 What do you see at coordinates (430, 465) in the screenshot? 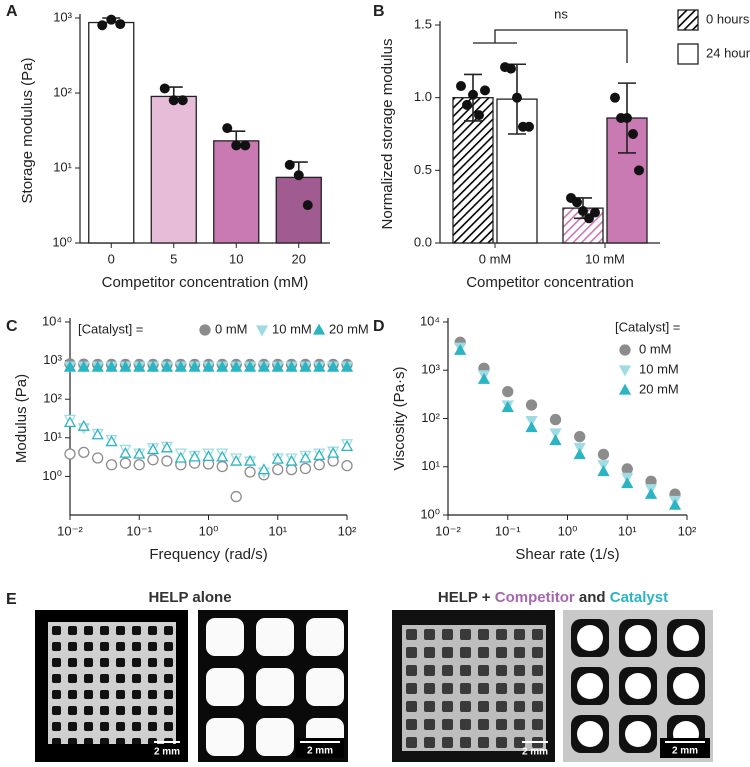
I see `y-tick-label: 10¹` at bounding box center [430, 465].